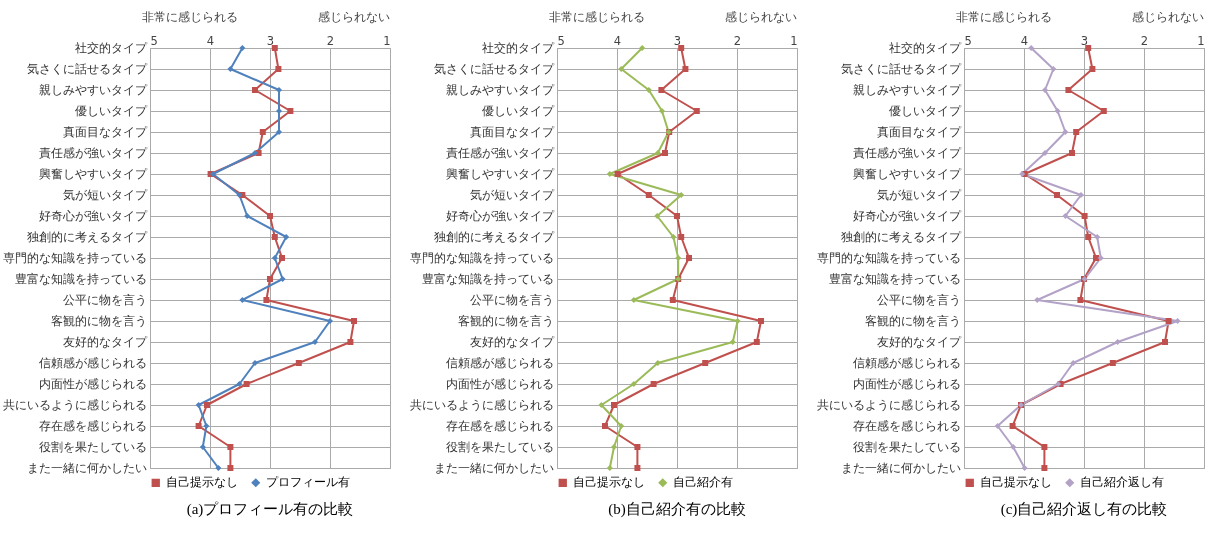  Describe the element at coordinates (1121, 481) in the screenshot. I see `legend-label: 自己紹介返し有` at that location.